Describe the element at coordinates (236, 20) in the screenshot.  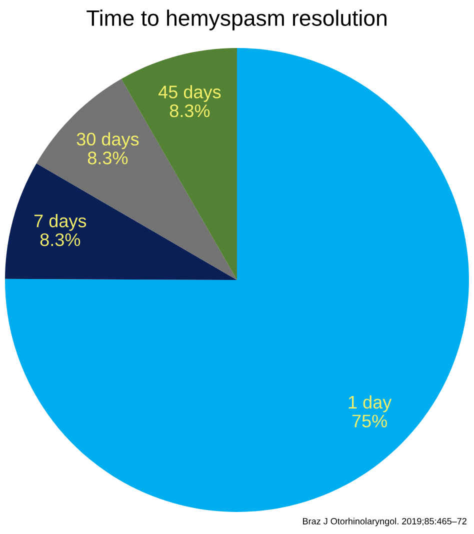
I see `chart-title: Time to hemyspasm resolution` at that location.